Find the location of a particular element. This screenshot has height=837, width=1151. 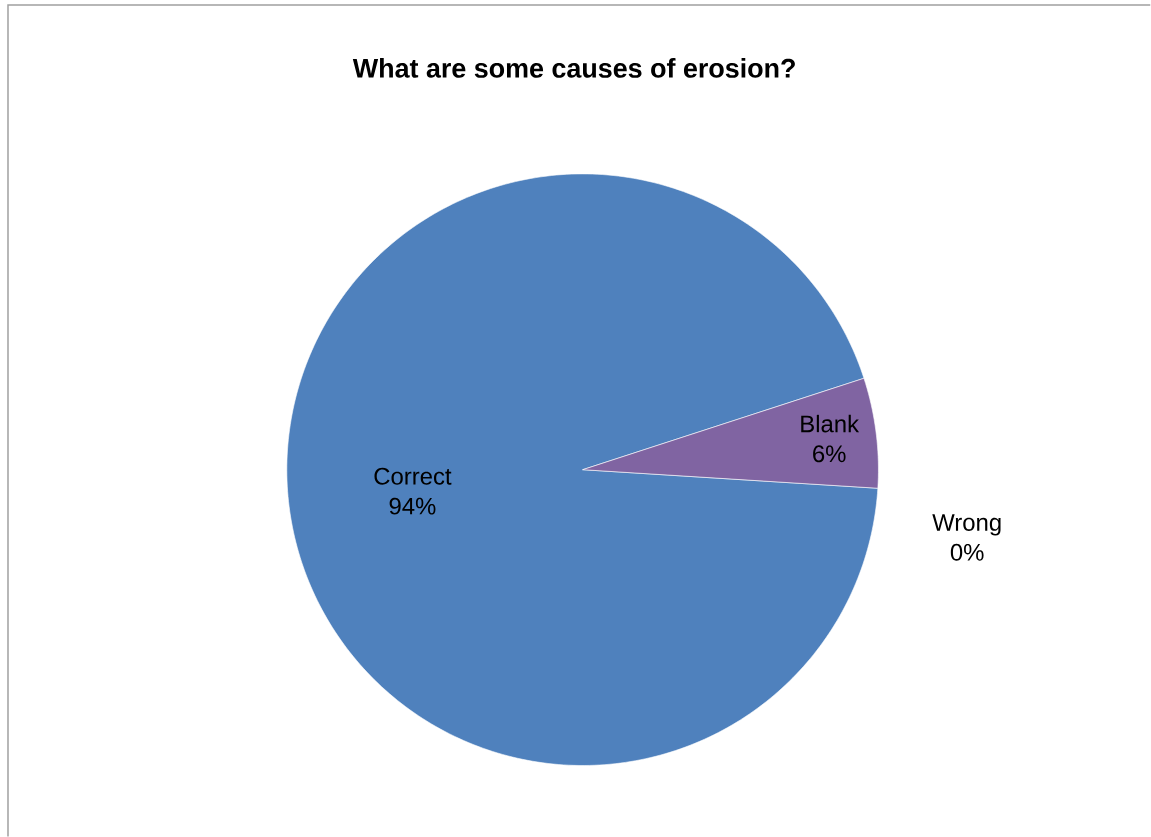

data-label: 6% is located at coordinates (829, 454).